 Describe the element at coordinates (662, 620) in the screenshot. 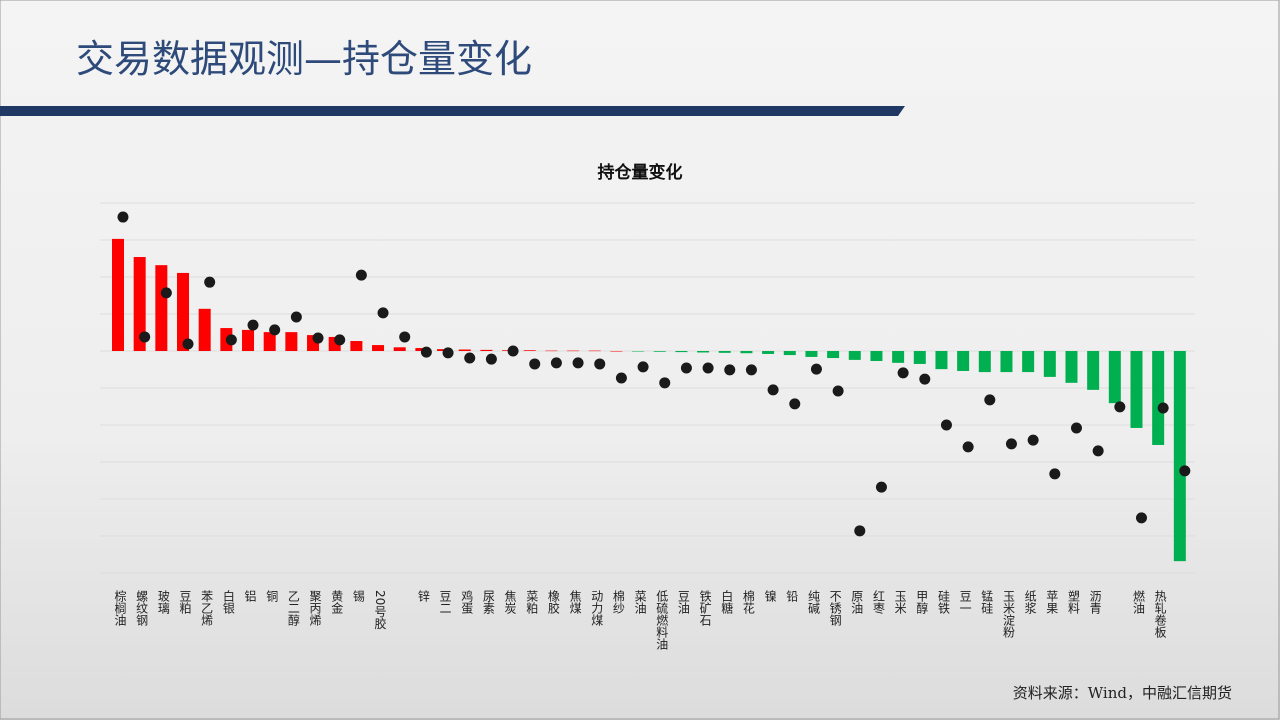

I see `x-tick-label: 低硫燃料油` at that location.